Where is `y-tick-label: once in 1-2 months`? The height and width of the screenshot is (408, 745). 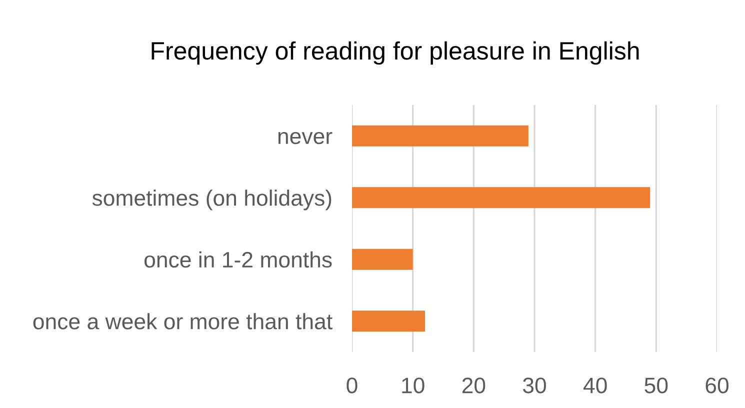
y-tick-label: once in 1-2 months is located at coordinates (238, 259).